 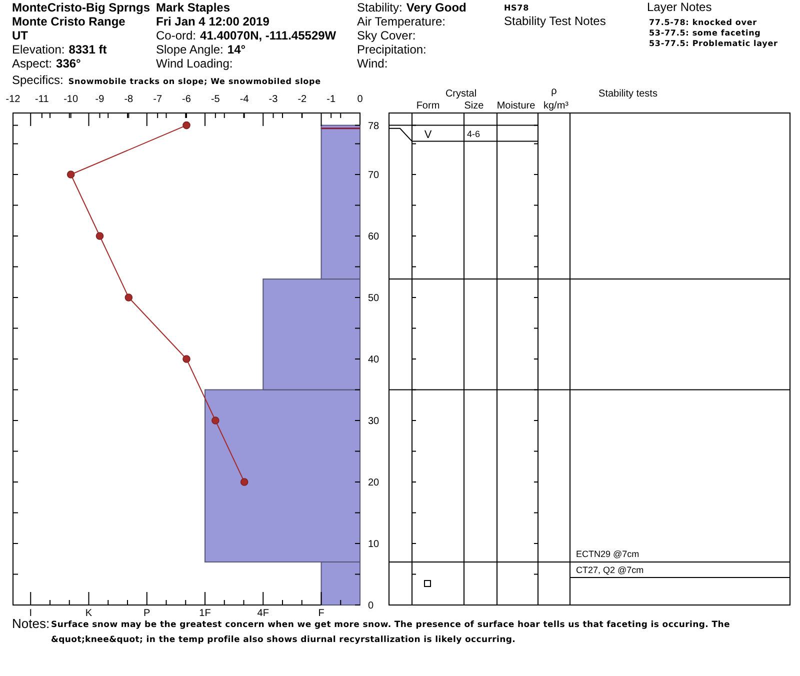 I want to click on text: 77.5-78: knocked over, so click(x=703, y=22).